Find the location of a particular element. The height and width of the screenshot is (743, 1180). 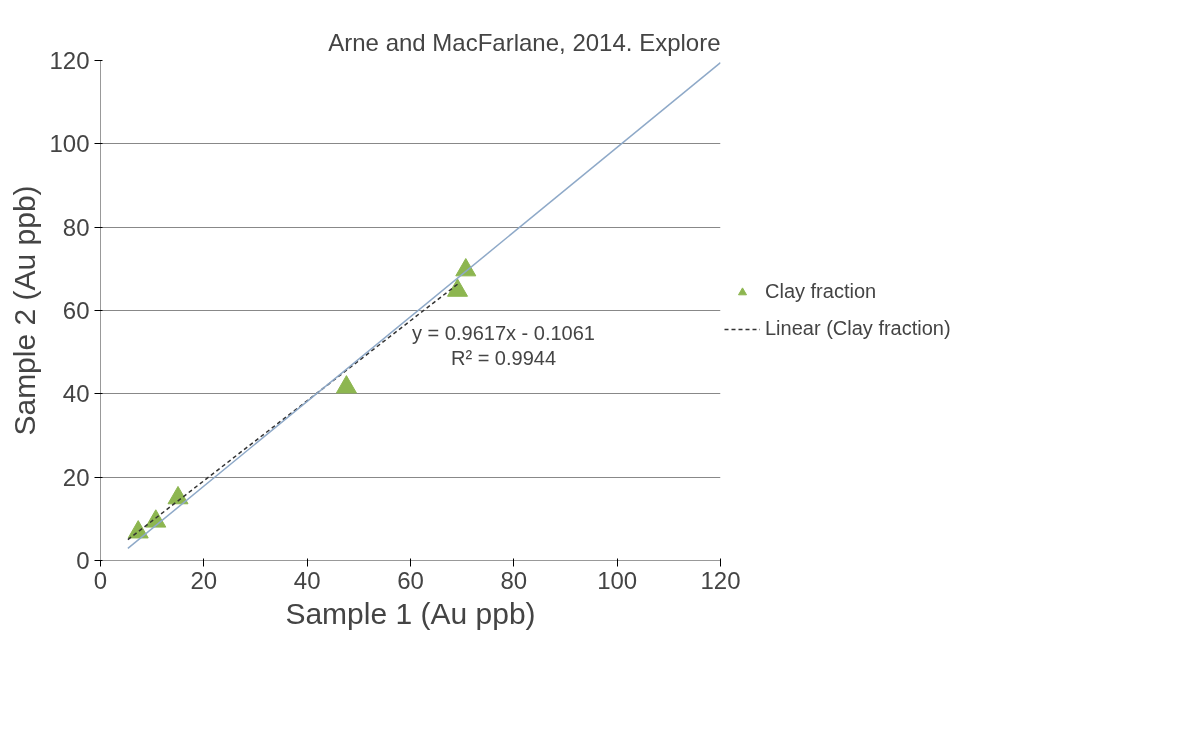

y-tick-label: 100 is located at coordinates (69, 144).